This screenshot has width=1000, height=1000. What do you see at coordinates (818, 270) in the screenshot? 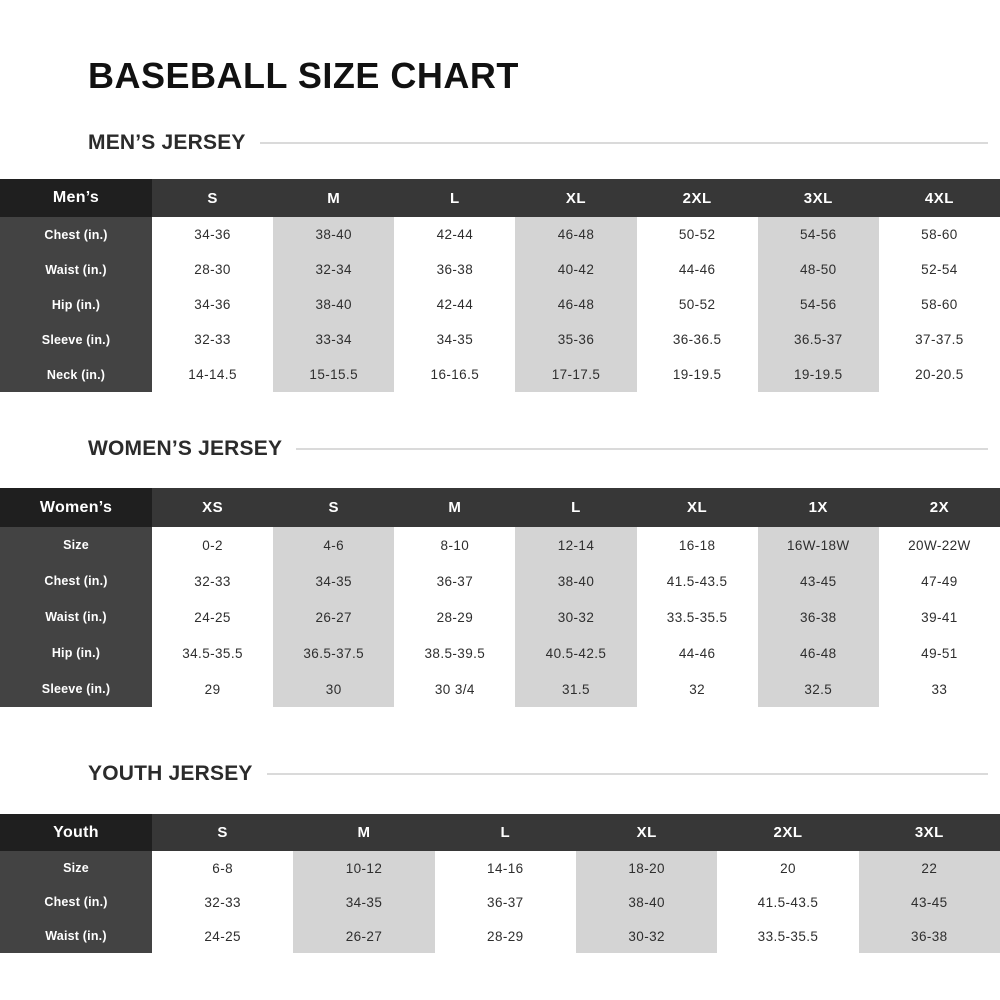
I see `size-value-cell: 48-50` at bounding box center [818, 270].